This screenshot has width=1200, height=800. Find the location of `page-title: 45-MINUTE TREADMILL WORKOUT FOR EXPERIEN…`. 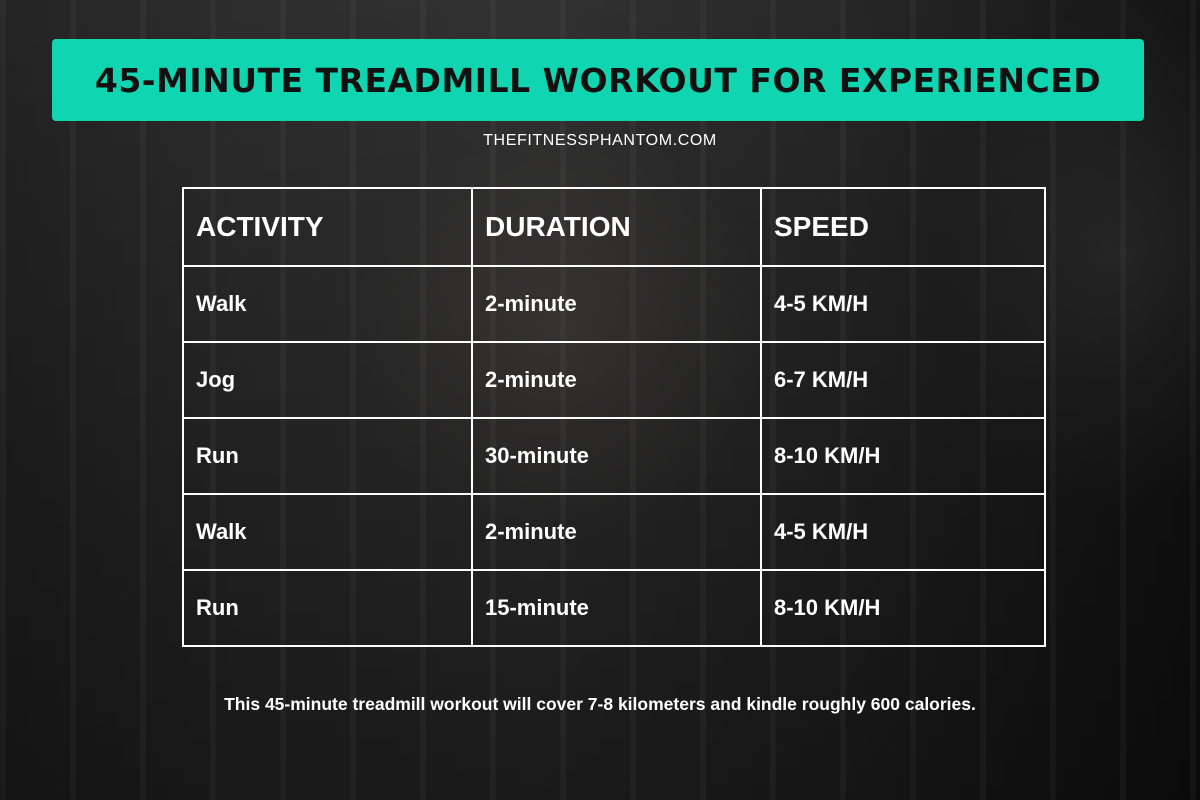

page-title: 45-MINUTE TREADMILL WORKOUT FOR EXPERIEN… is located at coordinates (598, 80).